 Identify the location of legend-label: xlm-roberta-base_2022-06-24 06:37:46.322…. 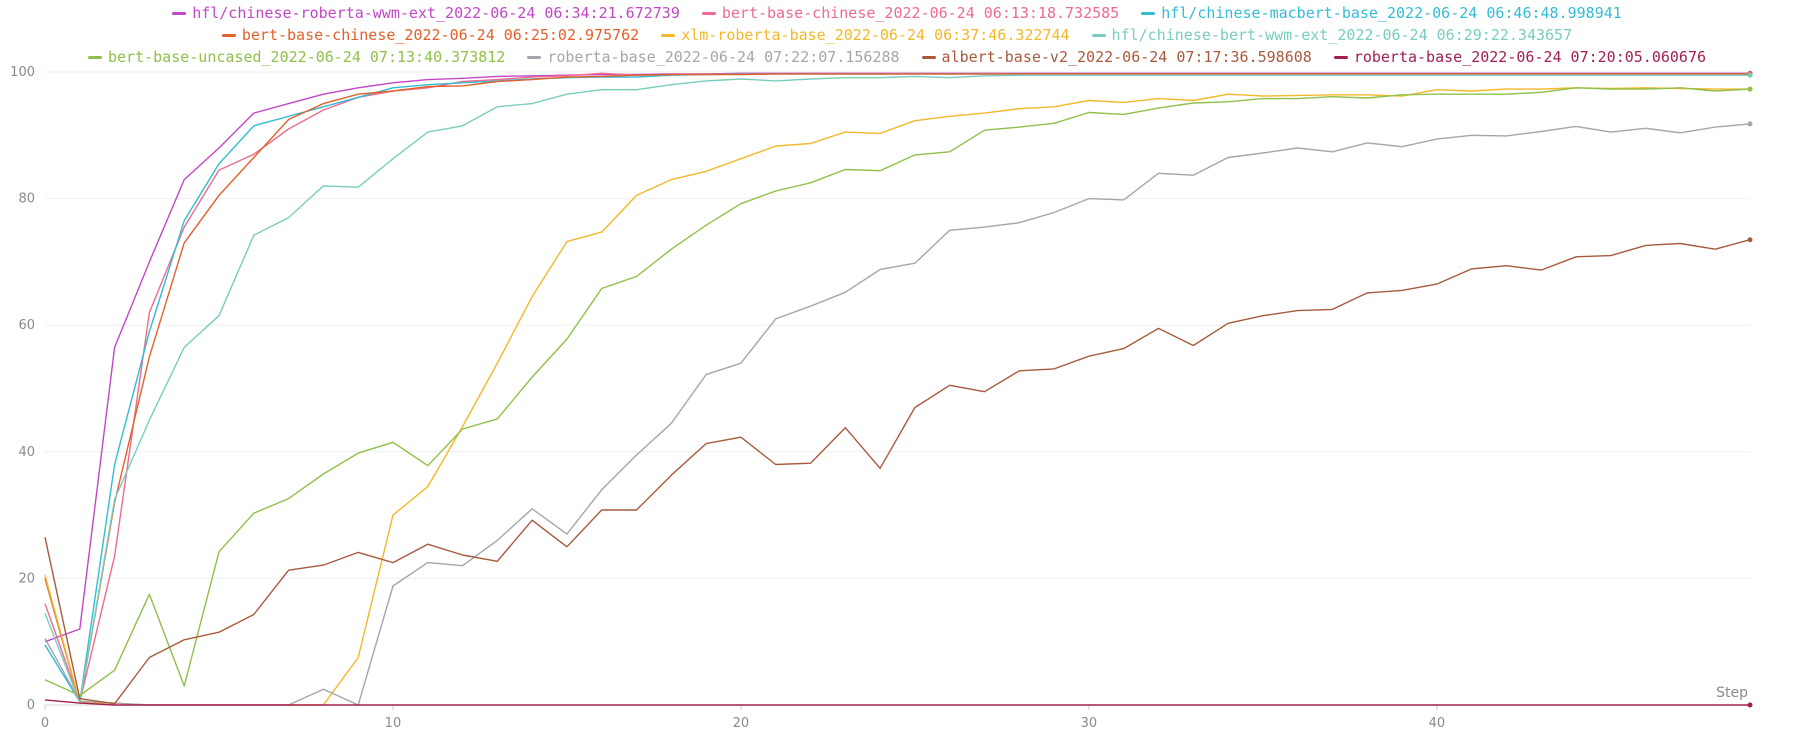
(875, 35).